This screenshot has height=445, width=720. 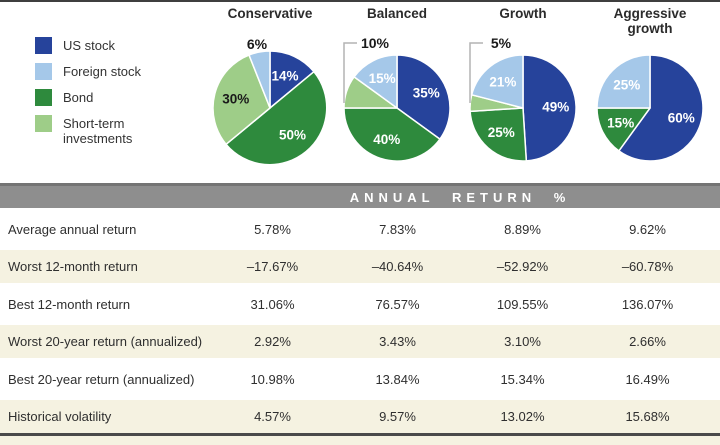 What do you see at coordinates (522, 379) in the screenshot?
I see `cell-value: 15.34%` at bounding box center [522, 379].